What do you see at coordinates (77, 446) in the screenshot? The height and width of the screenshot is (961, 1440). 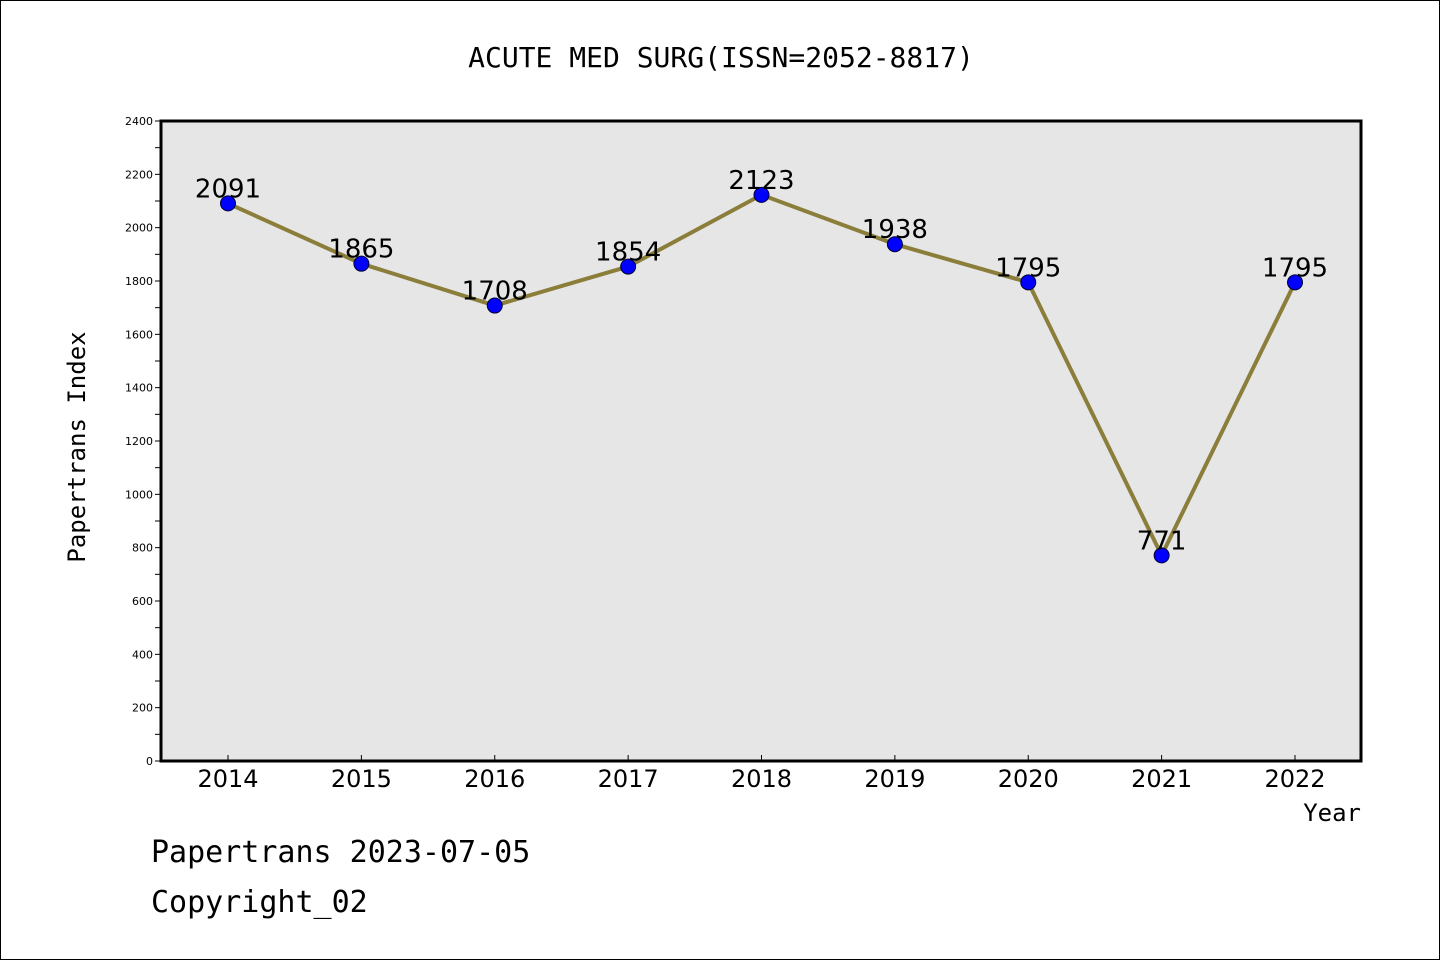 I see `y-axis-label: Papertrans Index` at bounding box center [77, 446].